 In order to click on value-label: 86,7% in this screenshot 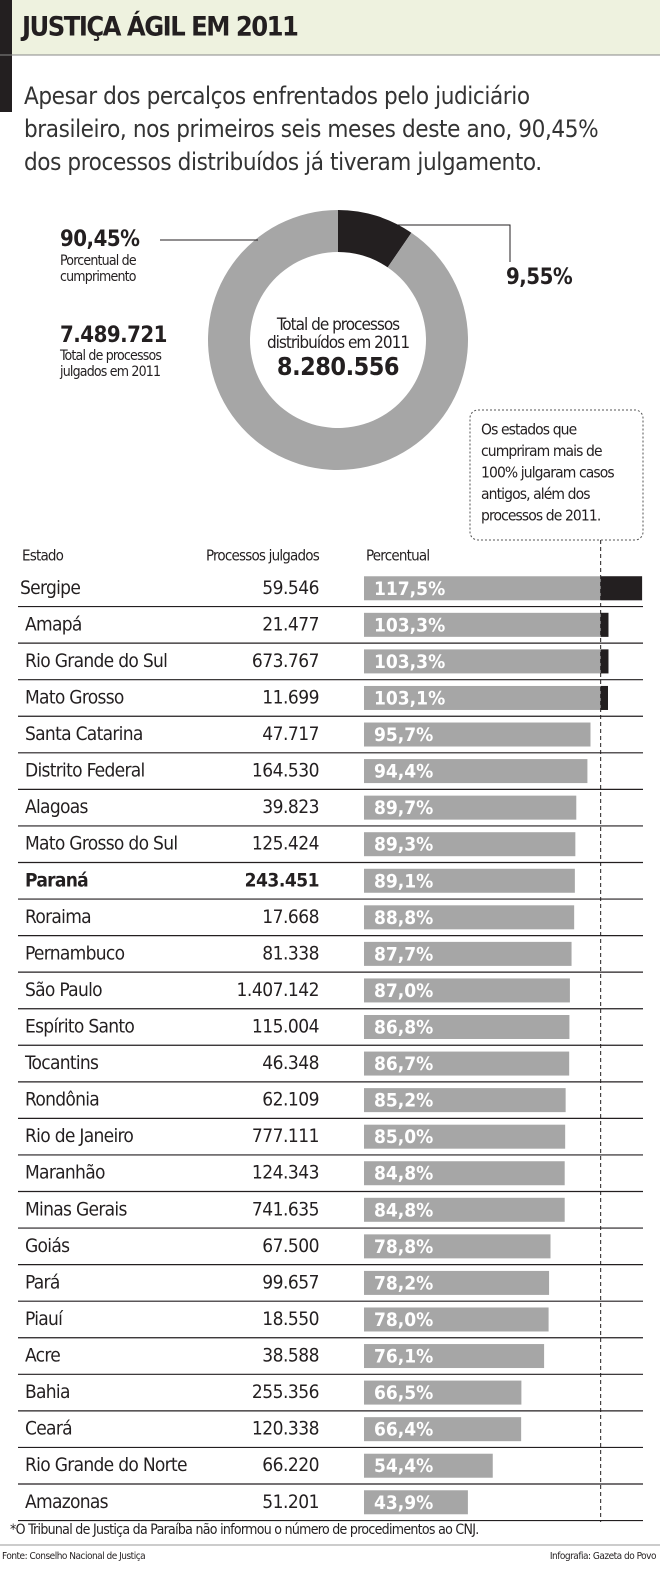, I will do `click(403, 1064)`.